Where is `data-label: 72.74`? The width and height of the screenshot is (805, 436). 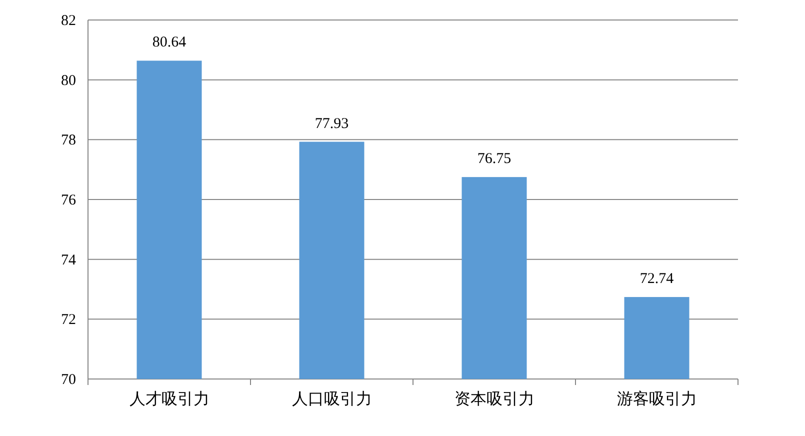
data-label: 72.74 is located at coordinates (657, 279).